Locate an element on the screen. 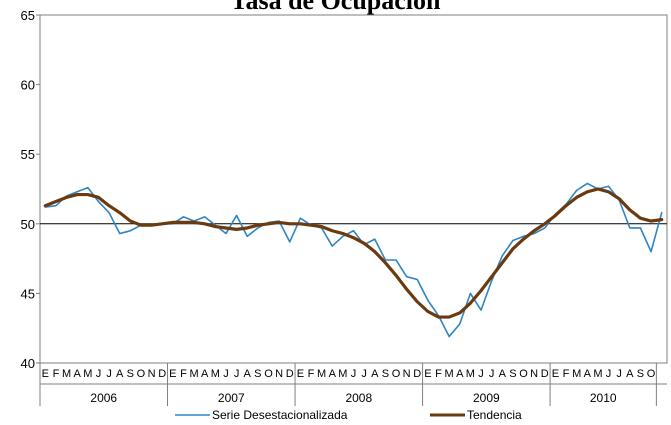 Image resolution: width=671 pixels, height=425 pixels. year-label: 2009 is located at coordinates (486, 398).